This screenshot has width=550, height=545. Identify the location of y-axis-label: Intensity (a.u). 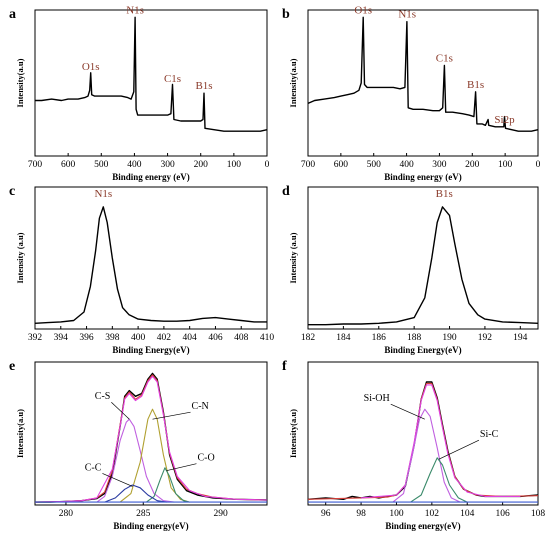
(20, 257).